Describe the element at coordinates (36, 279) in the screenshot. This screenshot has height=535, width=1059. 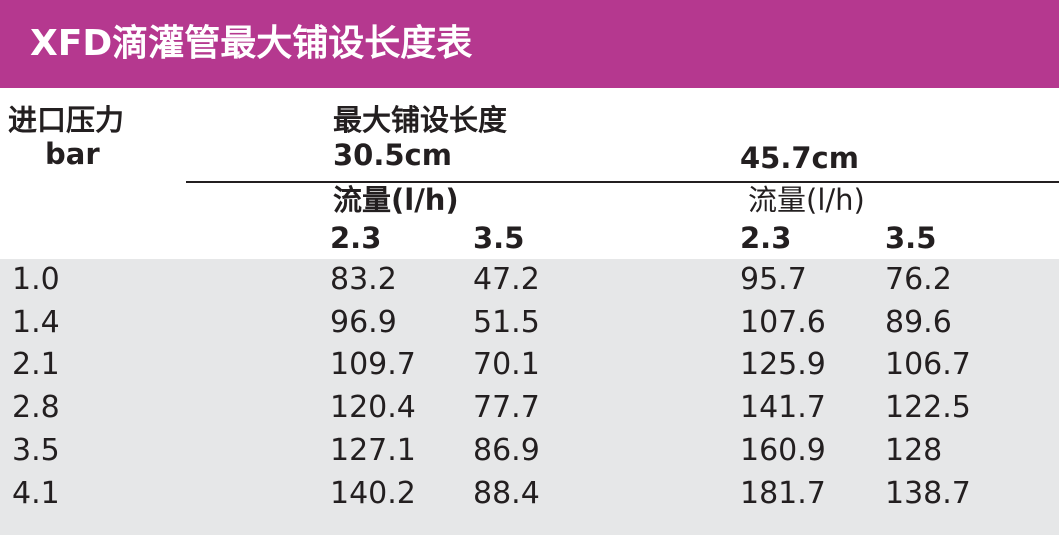
I see `pressure-cell: 1.0` at that location.